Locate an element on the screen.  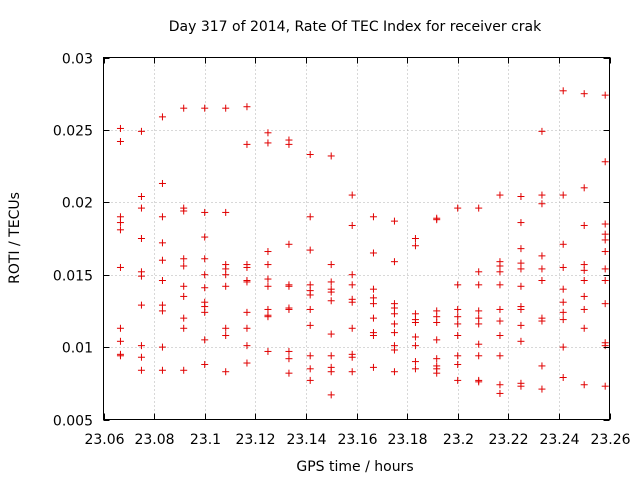
y-tick-label: 0.03 is located at coordinates (77, 60).